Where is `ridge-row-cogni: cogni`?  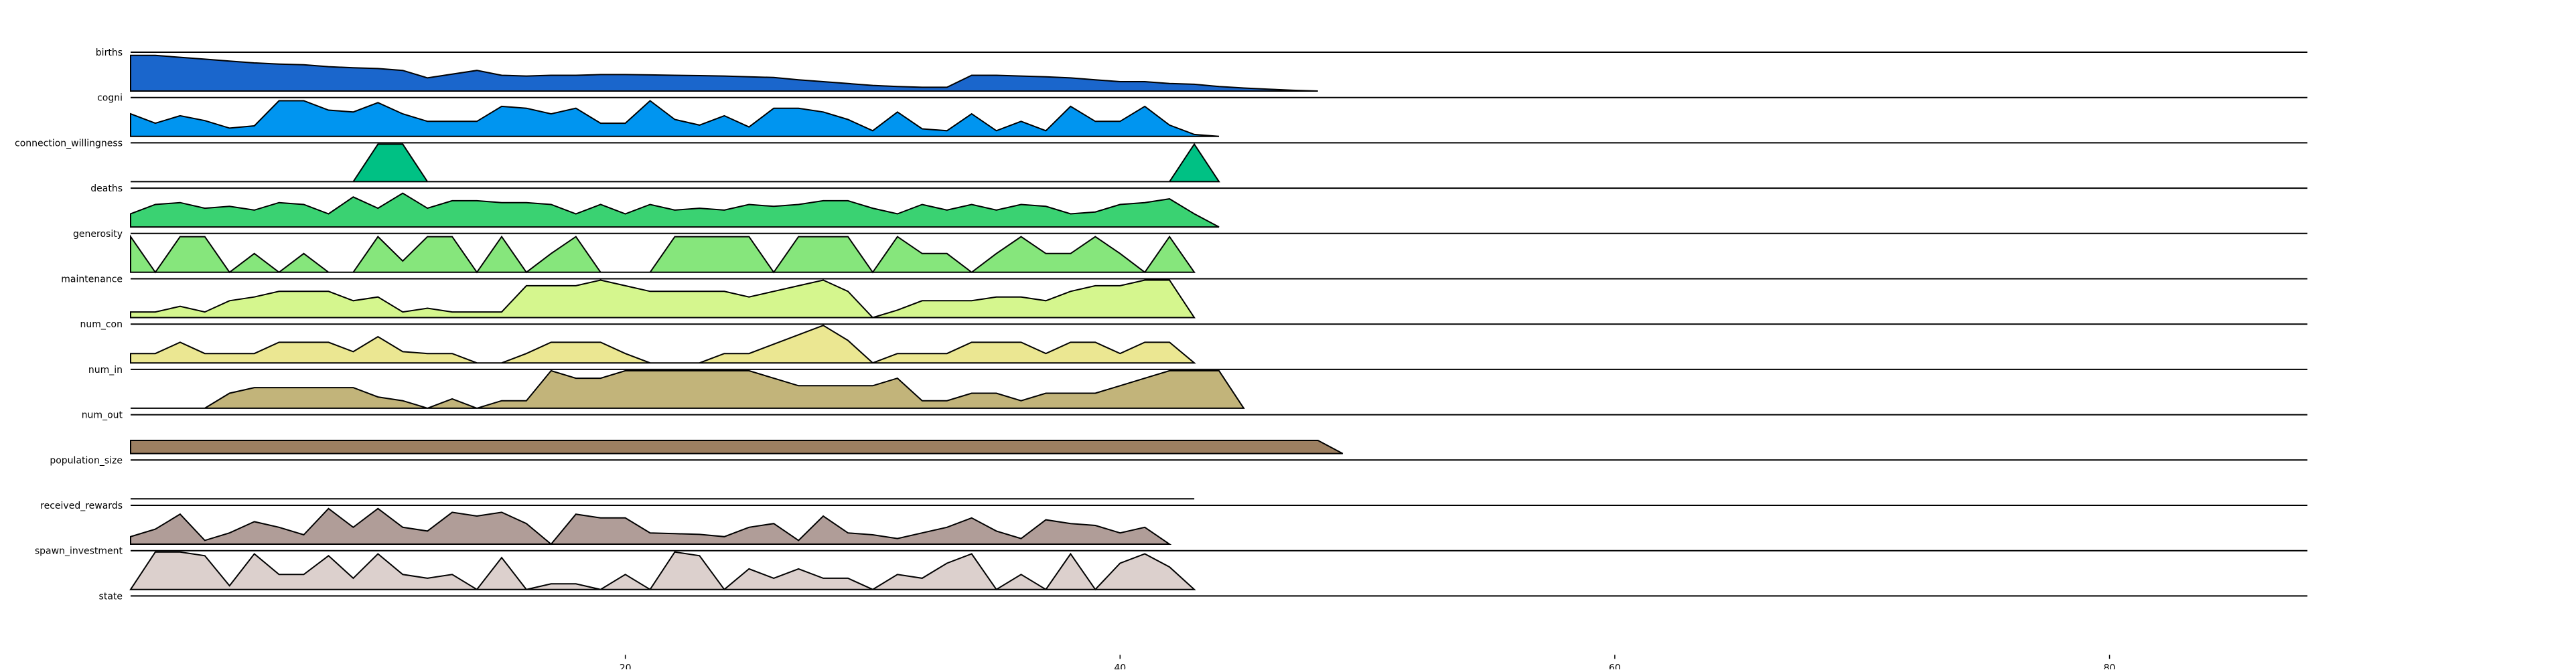
ridge-row-cogni: cogni is located at coordinates (1202, 115).